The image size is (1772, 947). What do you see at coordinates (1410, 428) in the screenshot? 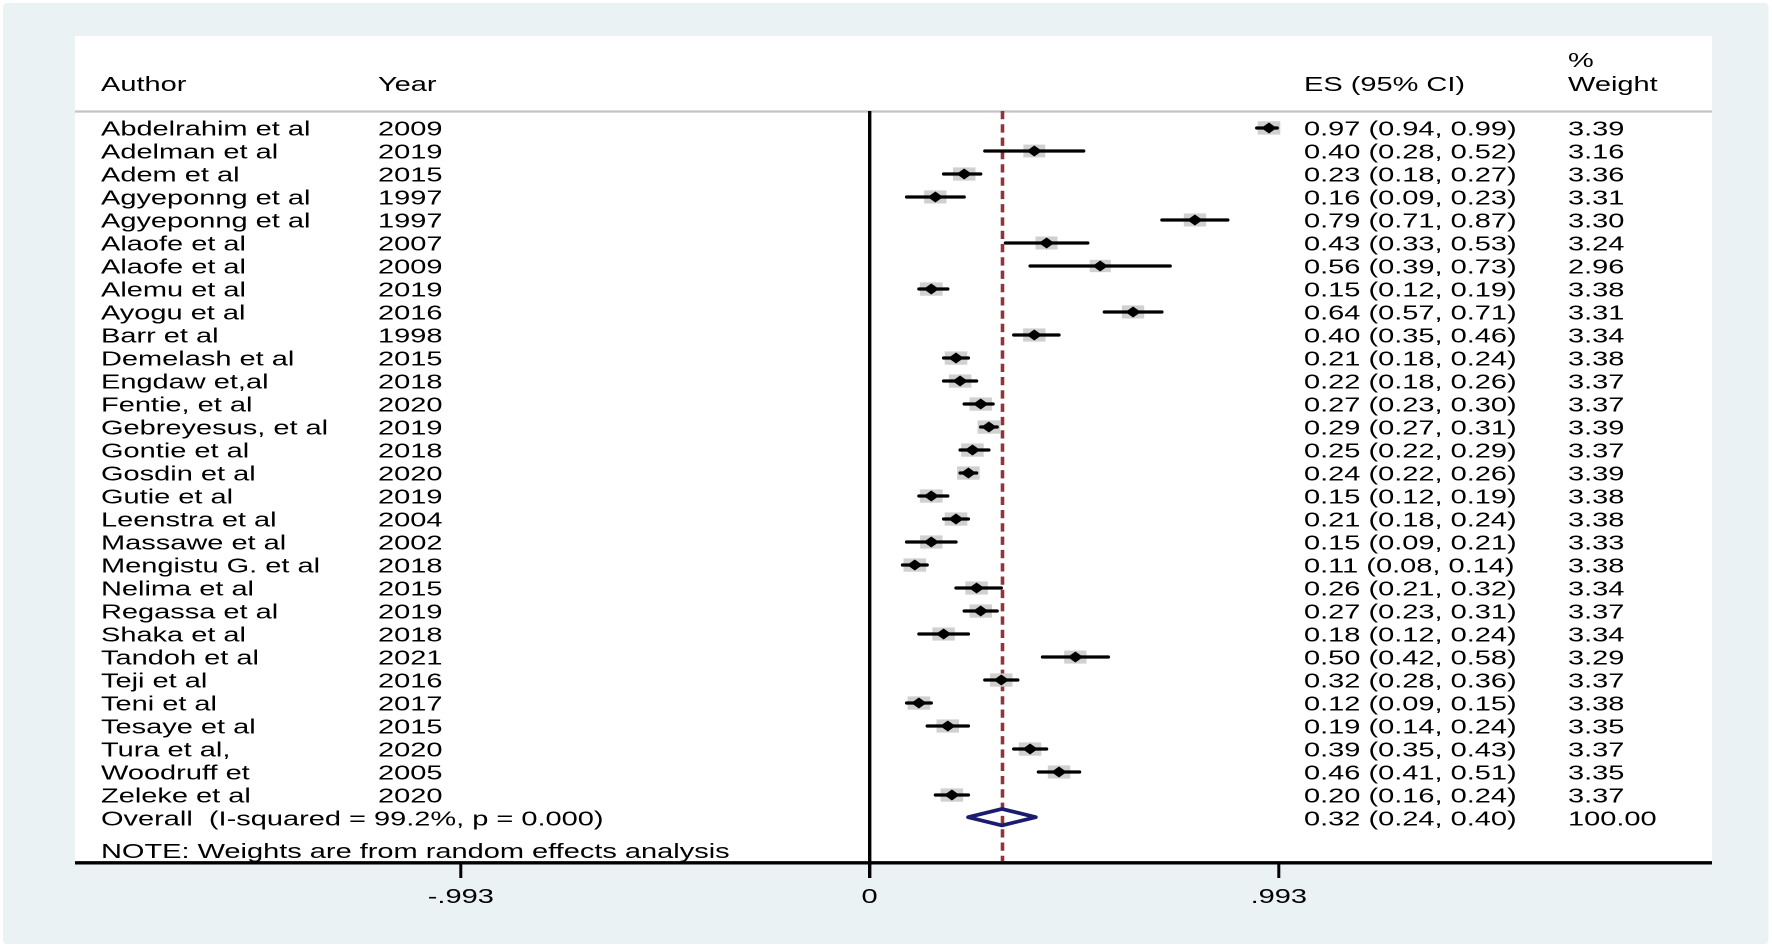
I see `svg-text: 0.29 (0.27, 0.31)` at bounding box center [1410, 428].